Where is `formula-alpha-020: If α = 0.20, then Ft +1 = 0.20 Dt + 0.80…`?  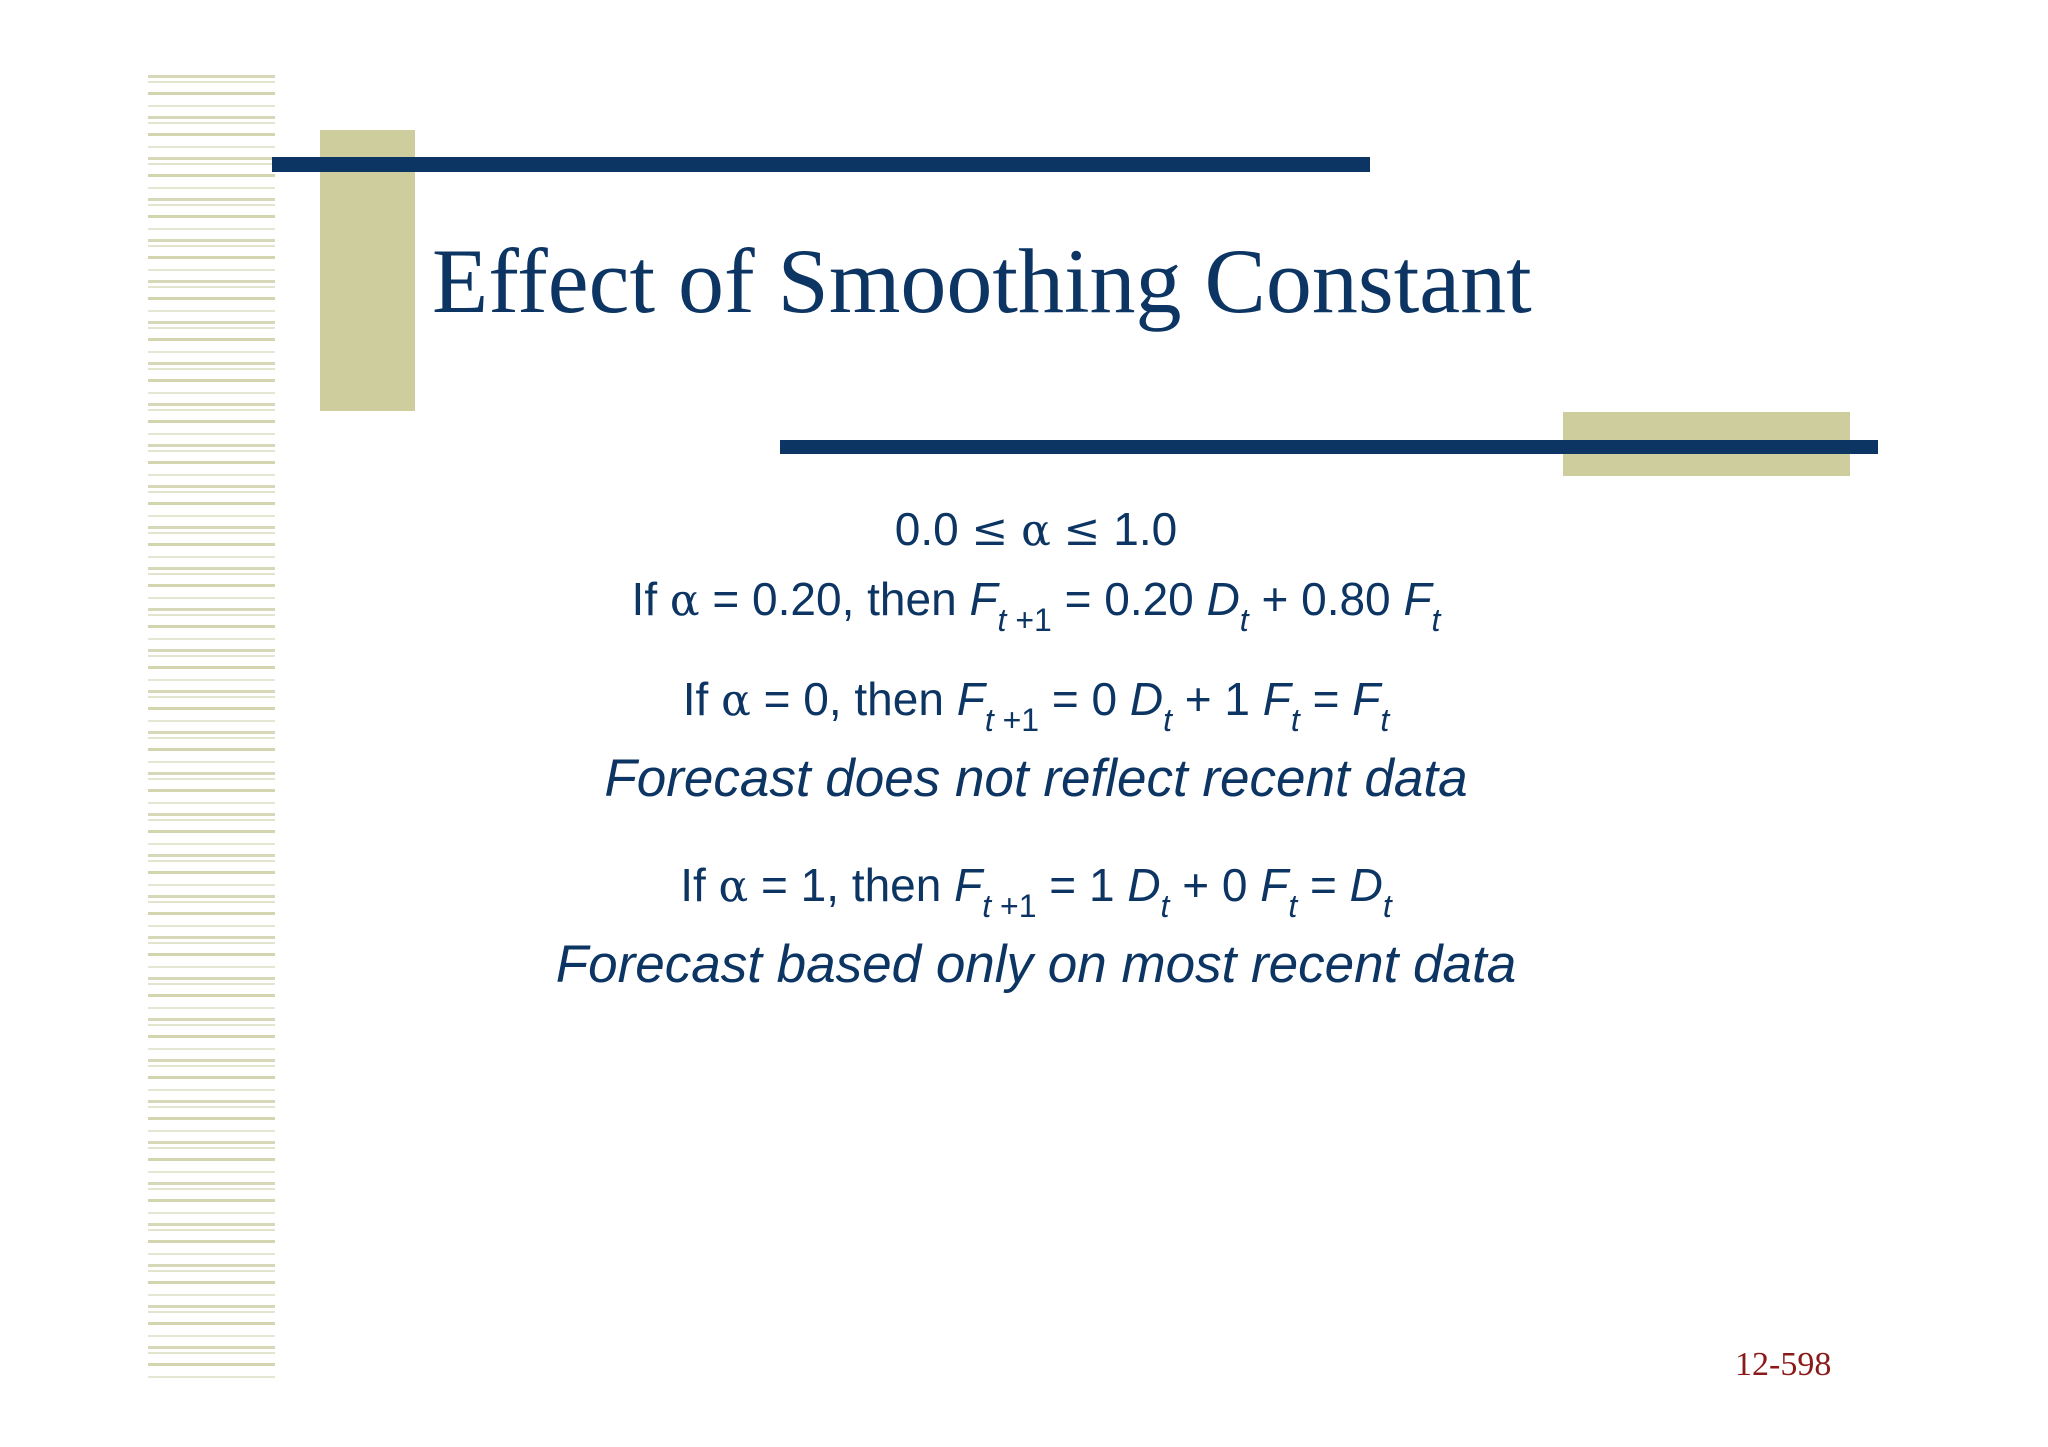 formula-alpha-020: If α = 0.20, then Ft +1 = 0.20 Dt + 0.80… is located at coordinates (1030, 604).